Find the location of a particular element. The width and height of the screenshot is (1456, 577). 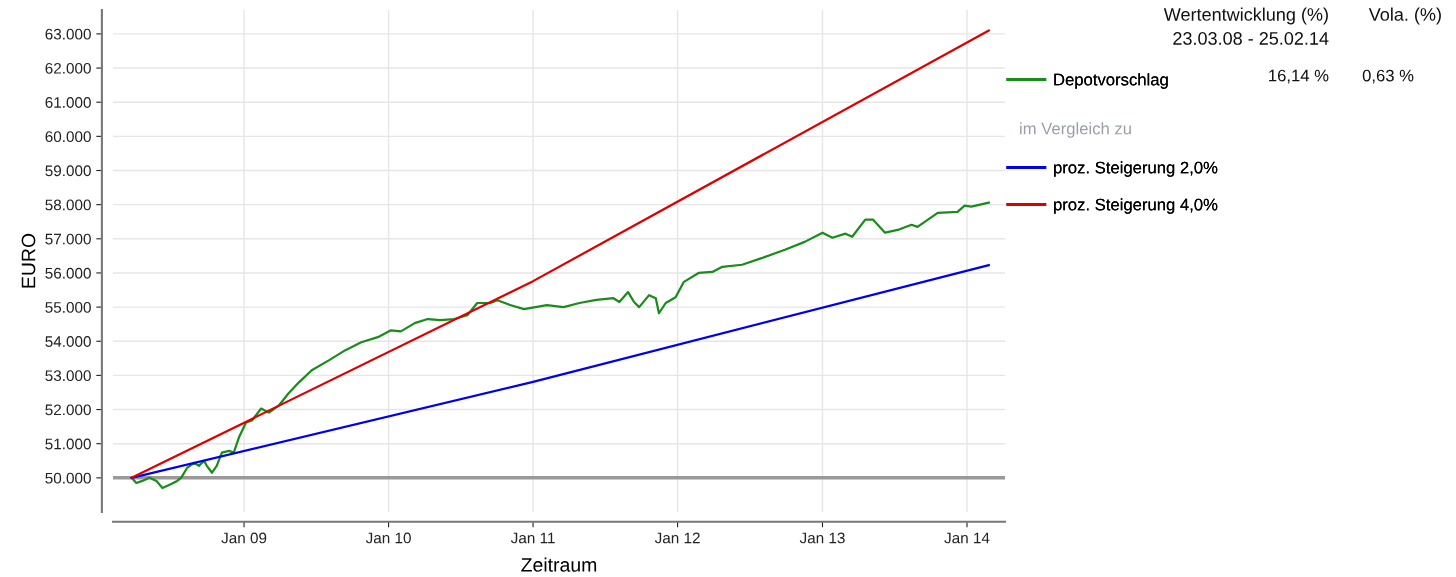

y-tick-label: 53.000 is located at coordinates (68, 376).